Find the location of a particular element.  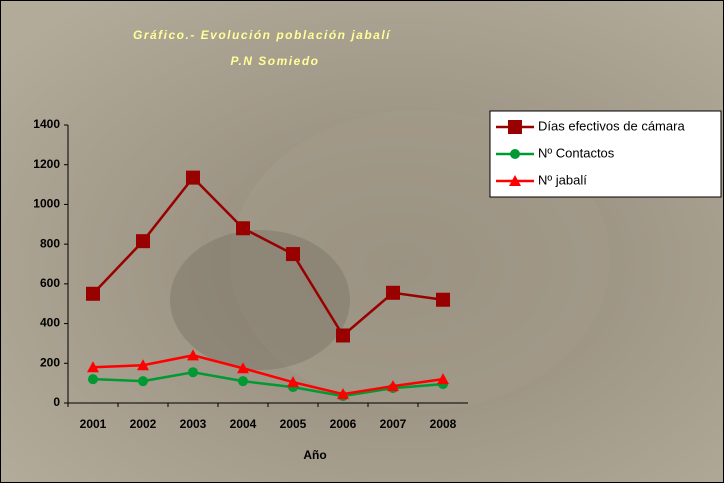

x-tick-label: 2007 is located at coordinates (393, 424).